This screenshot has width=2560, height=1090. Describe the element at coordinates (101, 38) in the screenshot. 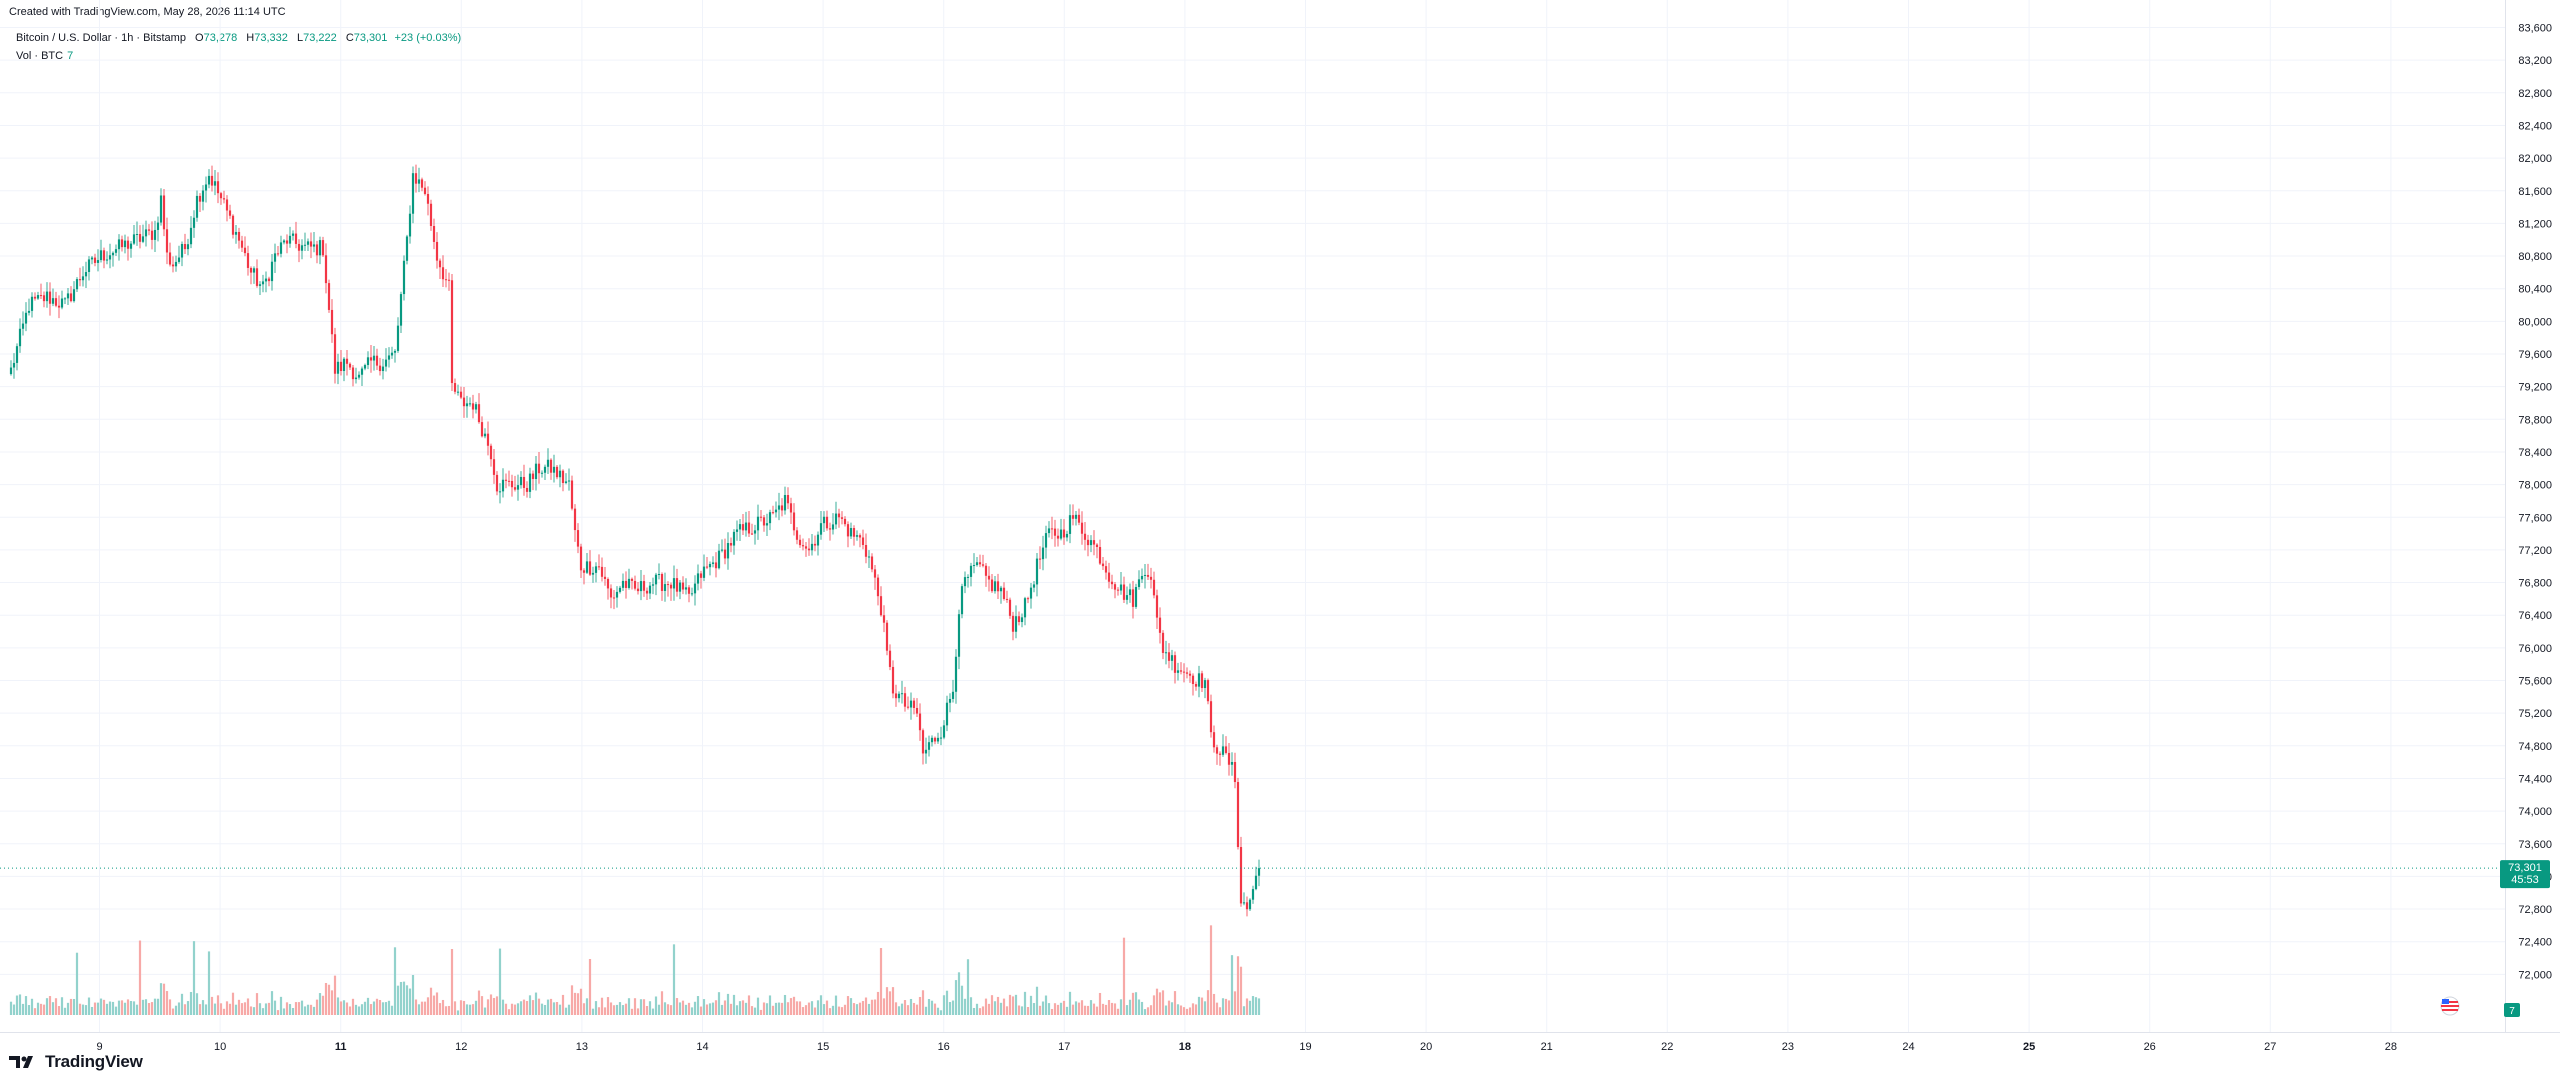

I see `symbol-title: Bitcoin / U.S. Dollar · 1h · Bitstamp` at that location.